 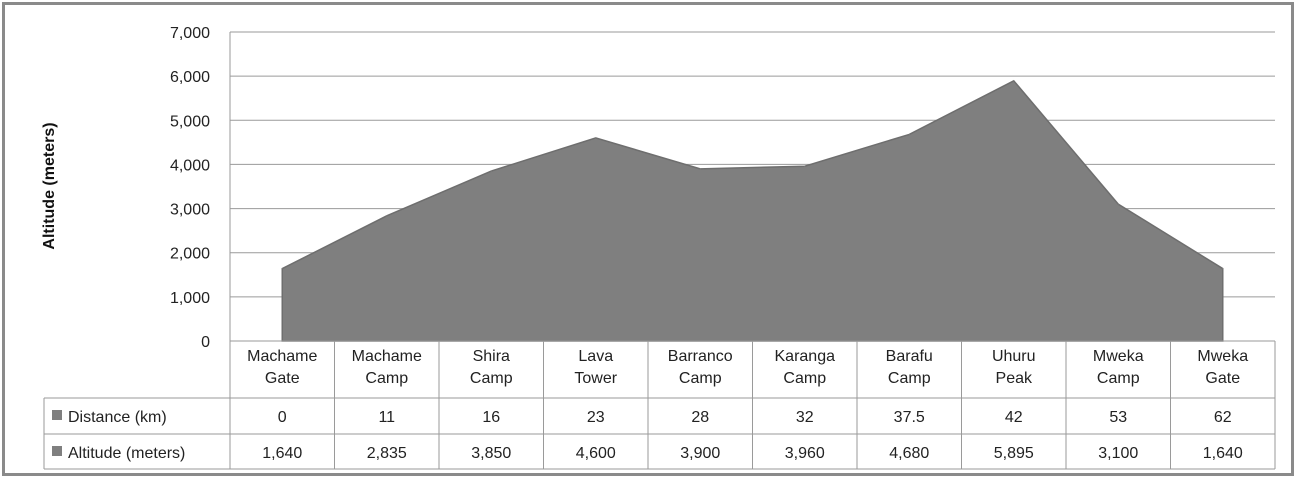 I want to click on category-label: Shira, so click(x=491, y=356).